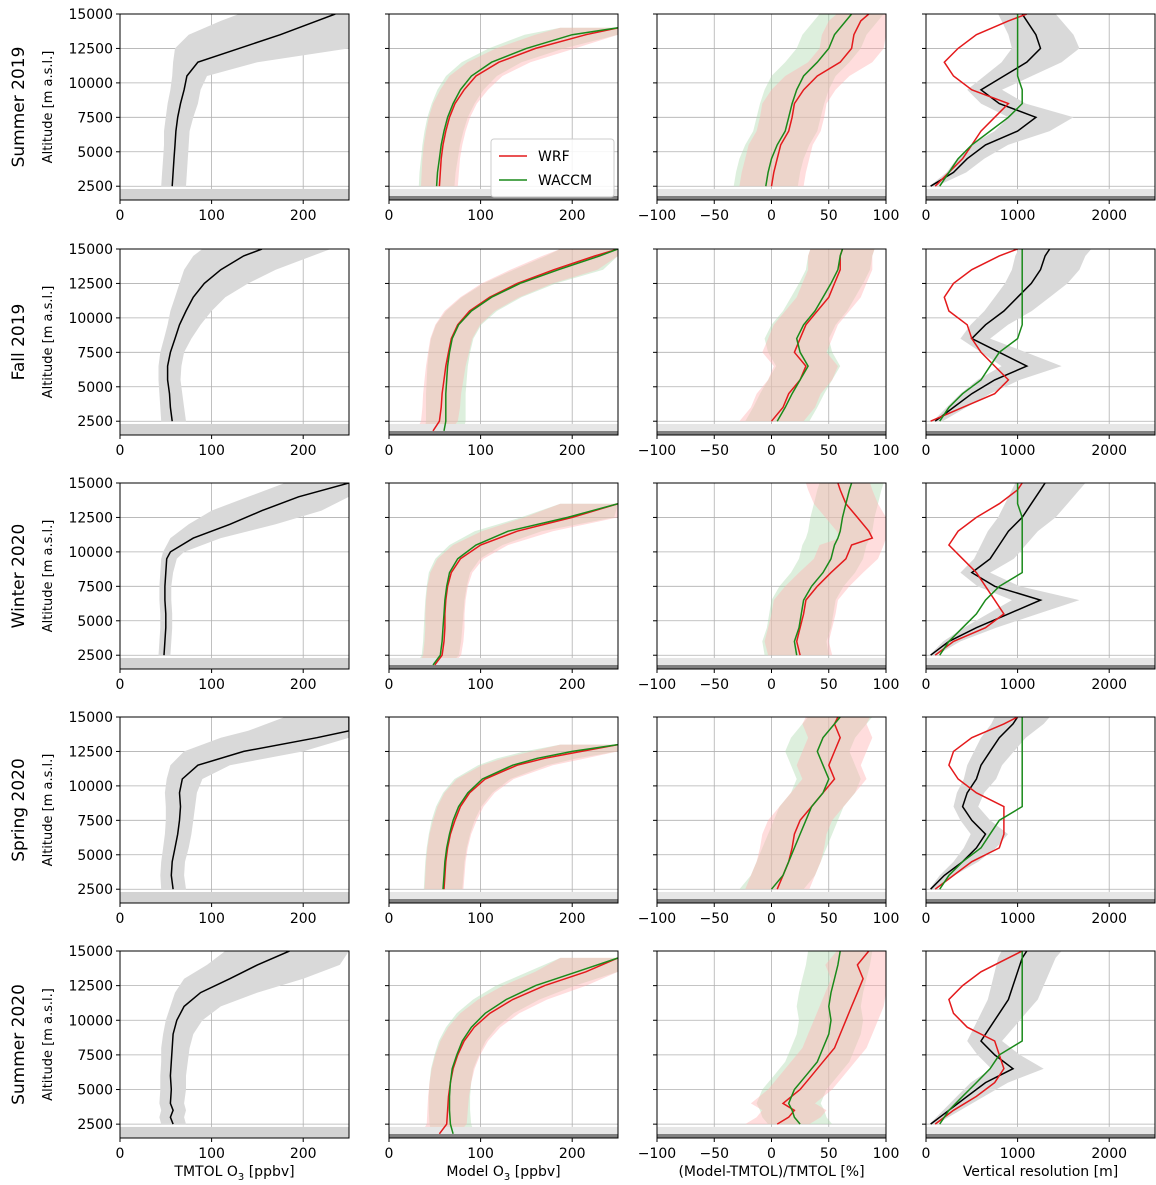 The image size is (1156, 1185). Describe the element at coordinates (19, 810) in the screenshot. I see `row-label: Spring 2020` at that location.